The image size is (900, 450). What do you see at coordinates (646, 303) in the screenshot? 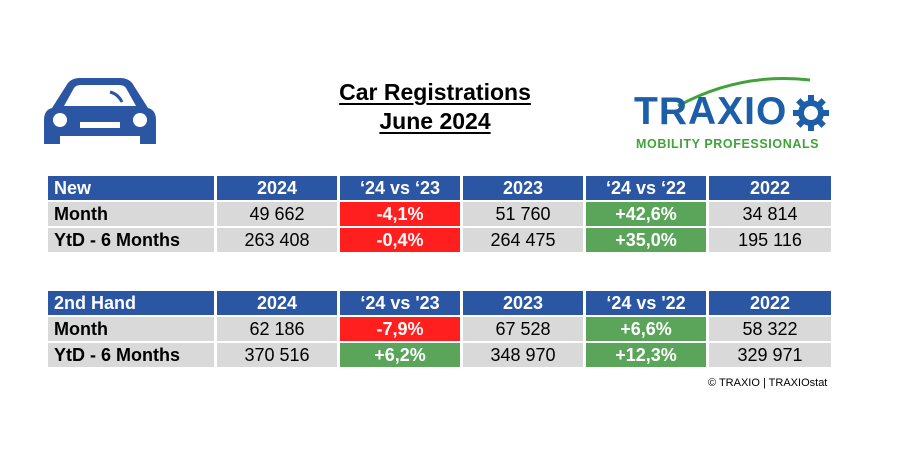
I see `header-24-vs-22: ‘24 vs '22` at bounding box center [646, 303].